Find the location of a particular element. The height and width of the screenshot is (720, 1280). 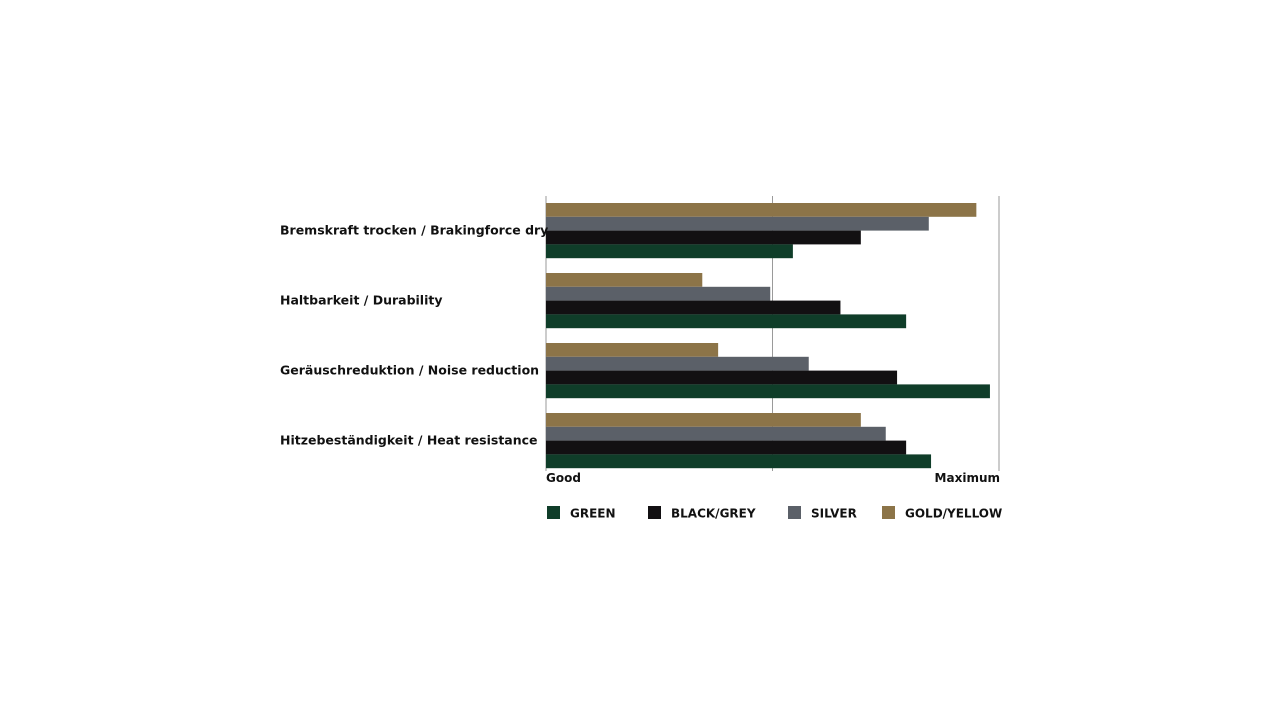

legend-label-1: BLACK/GREY is located at coordinates (713, 514).